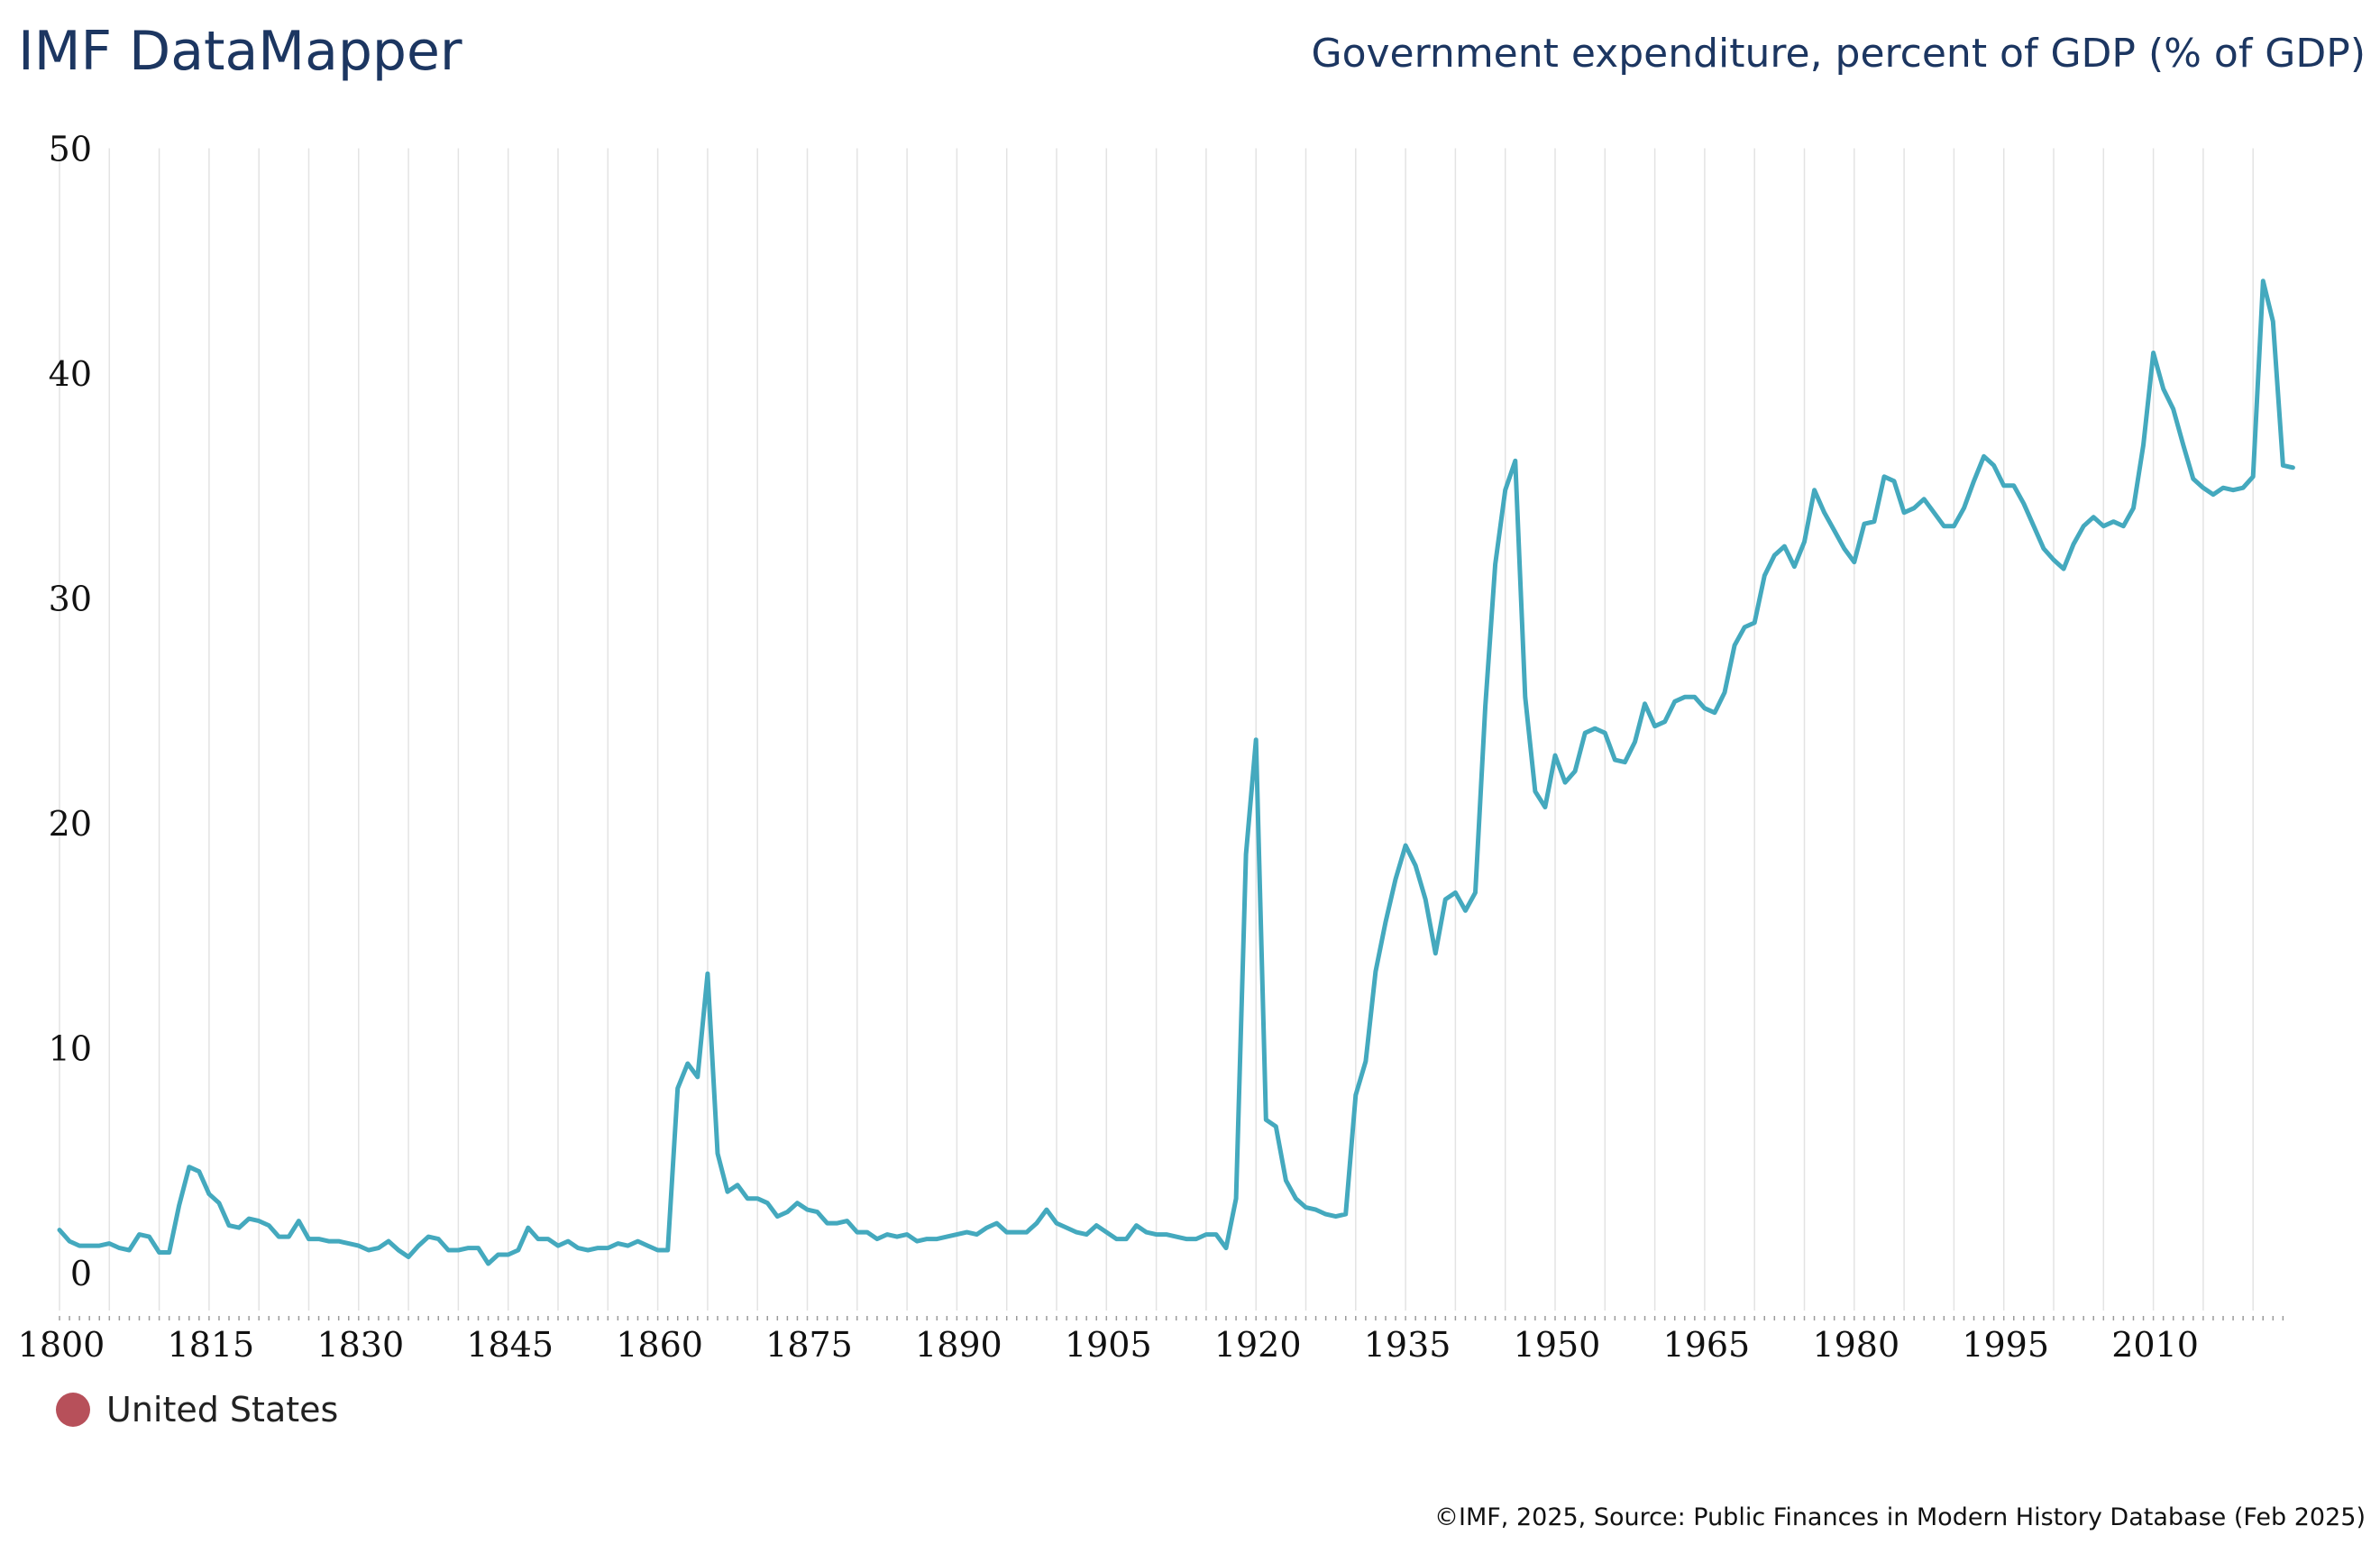  I want to click on x-tick-label: 1950, so click(1557, 1345).